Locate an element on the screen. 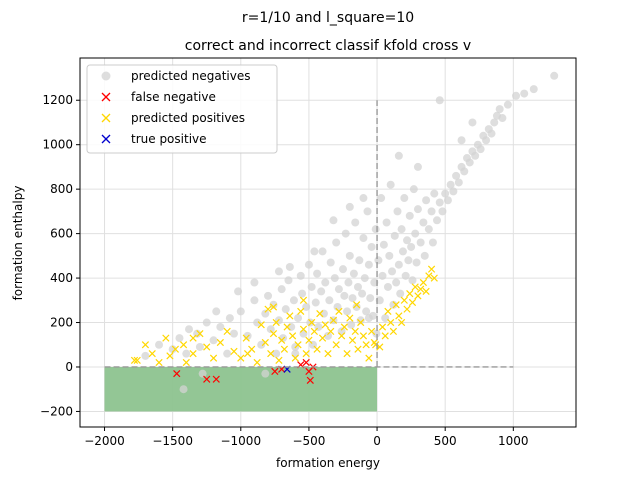 The image size is (640, 480). legend-marker-predicted-positives is located at coordinates (106, 118).